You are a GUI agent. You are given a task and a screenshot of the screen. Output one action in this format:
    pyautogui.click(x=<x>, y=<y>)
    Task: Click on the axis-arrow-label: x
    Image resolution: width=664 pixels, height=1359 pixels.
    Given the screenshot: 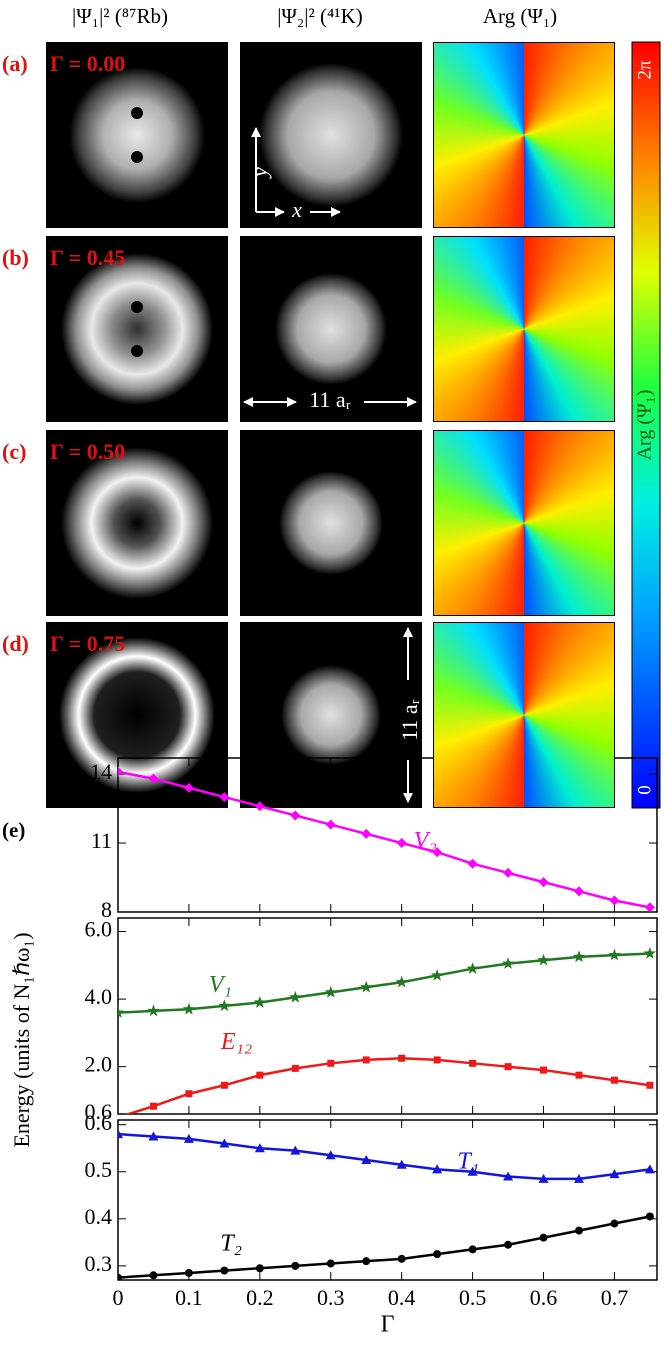 What is the action you would take?
    pyautogui.click(x=296, y=209)
    